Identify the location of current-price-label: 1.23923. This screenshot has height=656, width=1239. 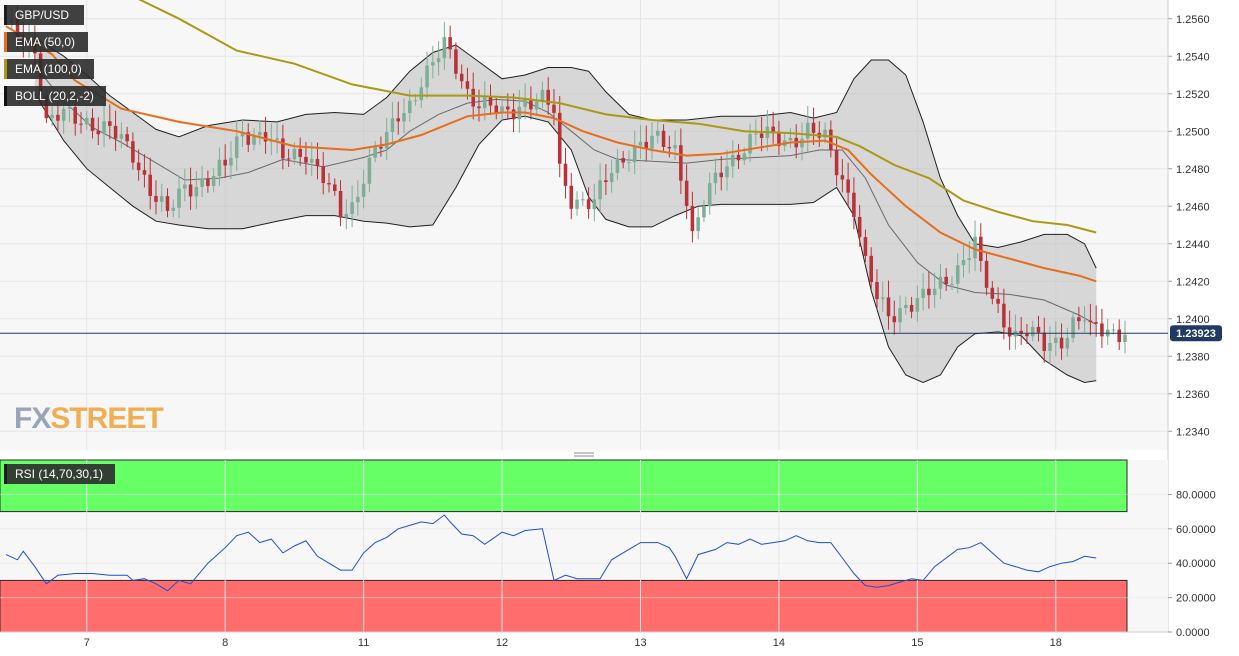
(1196, 334).